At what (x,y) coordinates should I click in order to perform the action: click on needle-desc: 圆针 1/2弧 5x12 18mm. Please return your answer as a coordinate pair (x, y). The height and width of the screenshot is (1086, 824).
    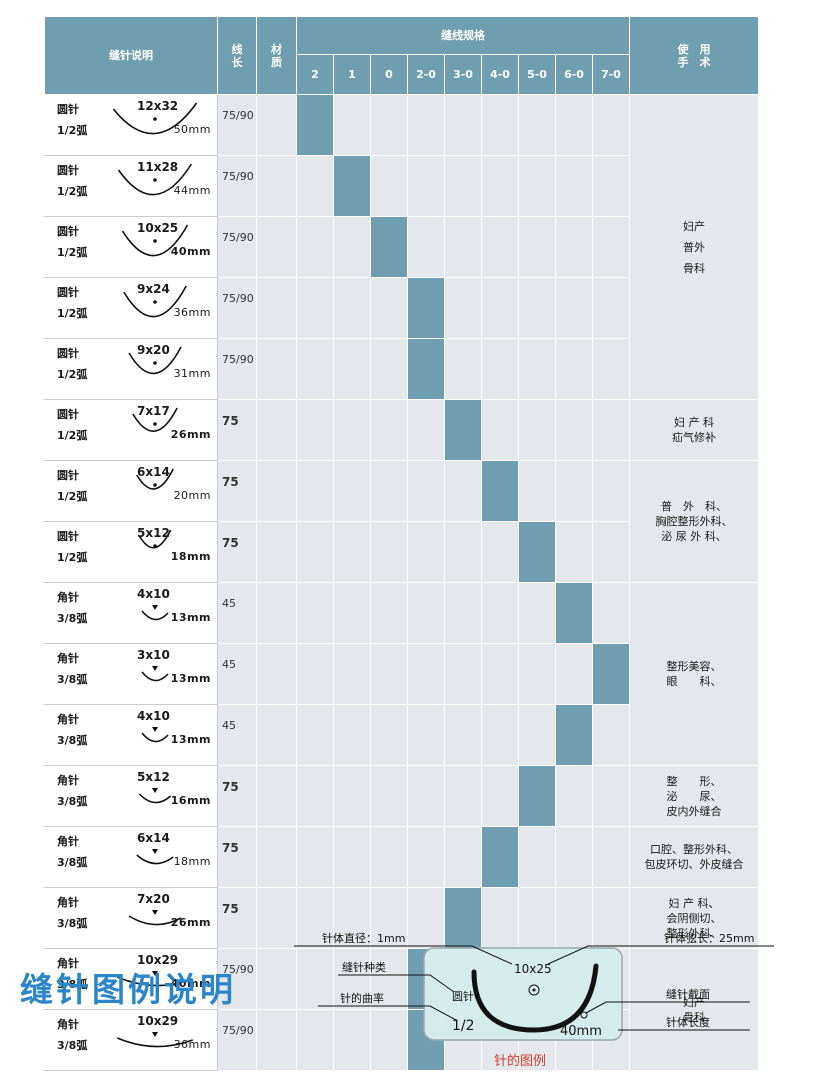
    Looking at the image, I should click on (131, 552).